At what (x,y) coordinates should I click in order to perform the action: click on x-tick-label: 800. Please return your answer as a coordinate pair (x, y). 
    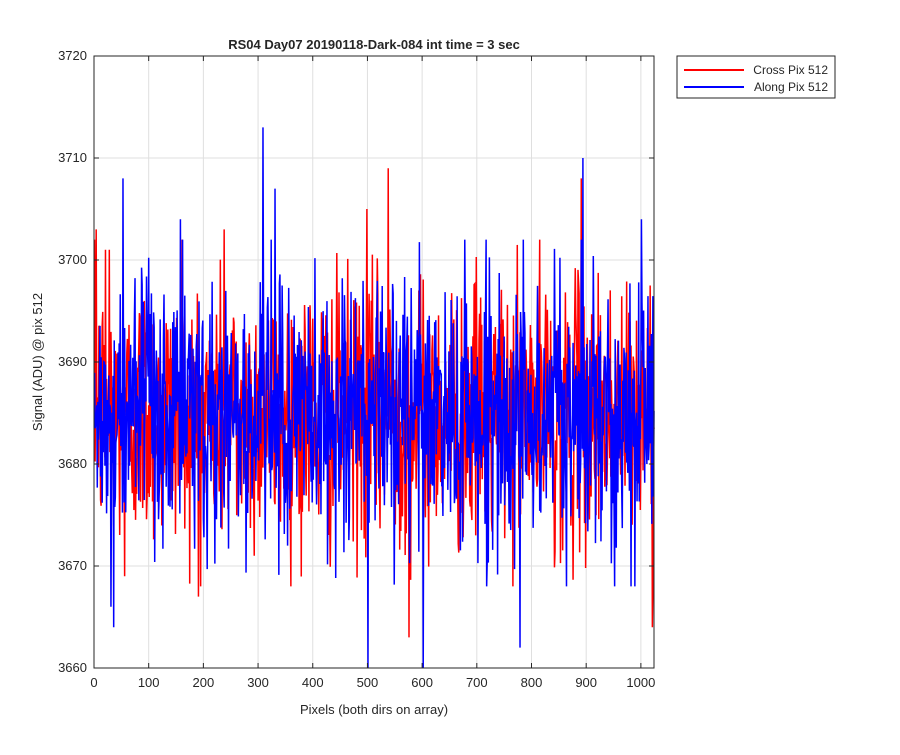
    Looking at the image, I should click on (532, 682).